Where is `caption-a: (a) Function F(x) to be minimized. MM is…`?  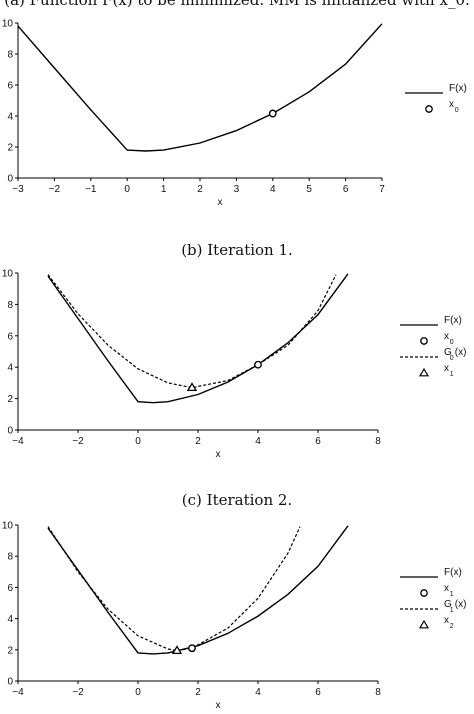 caption-a: (a) Function F(x) to be minimized. MM is… is located at coordinates (237, 4).